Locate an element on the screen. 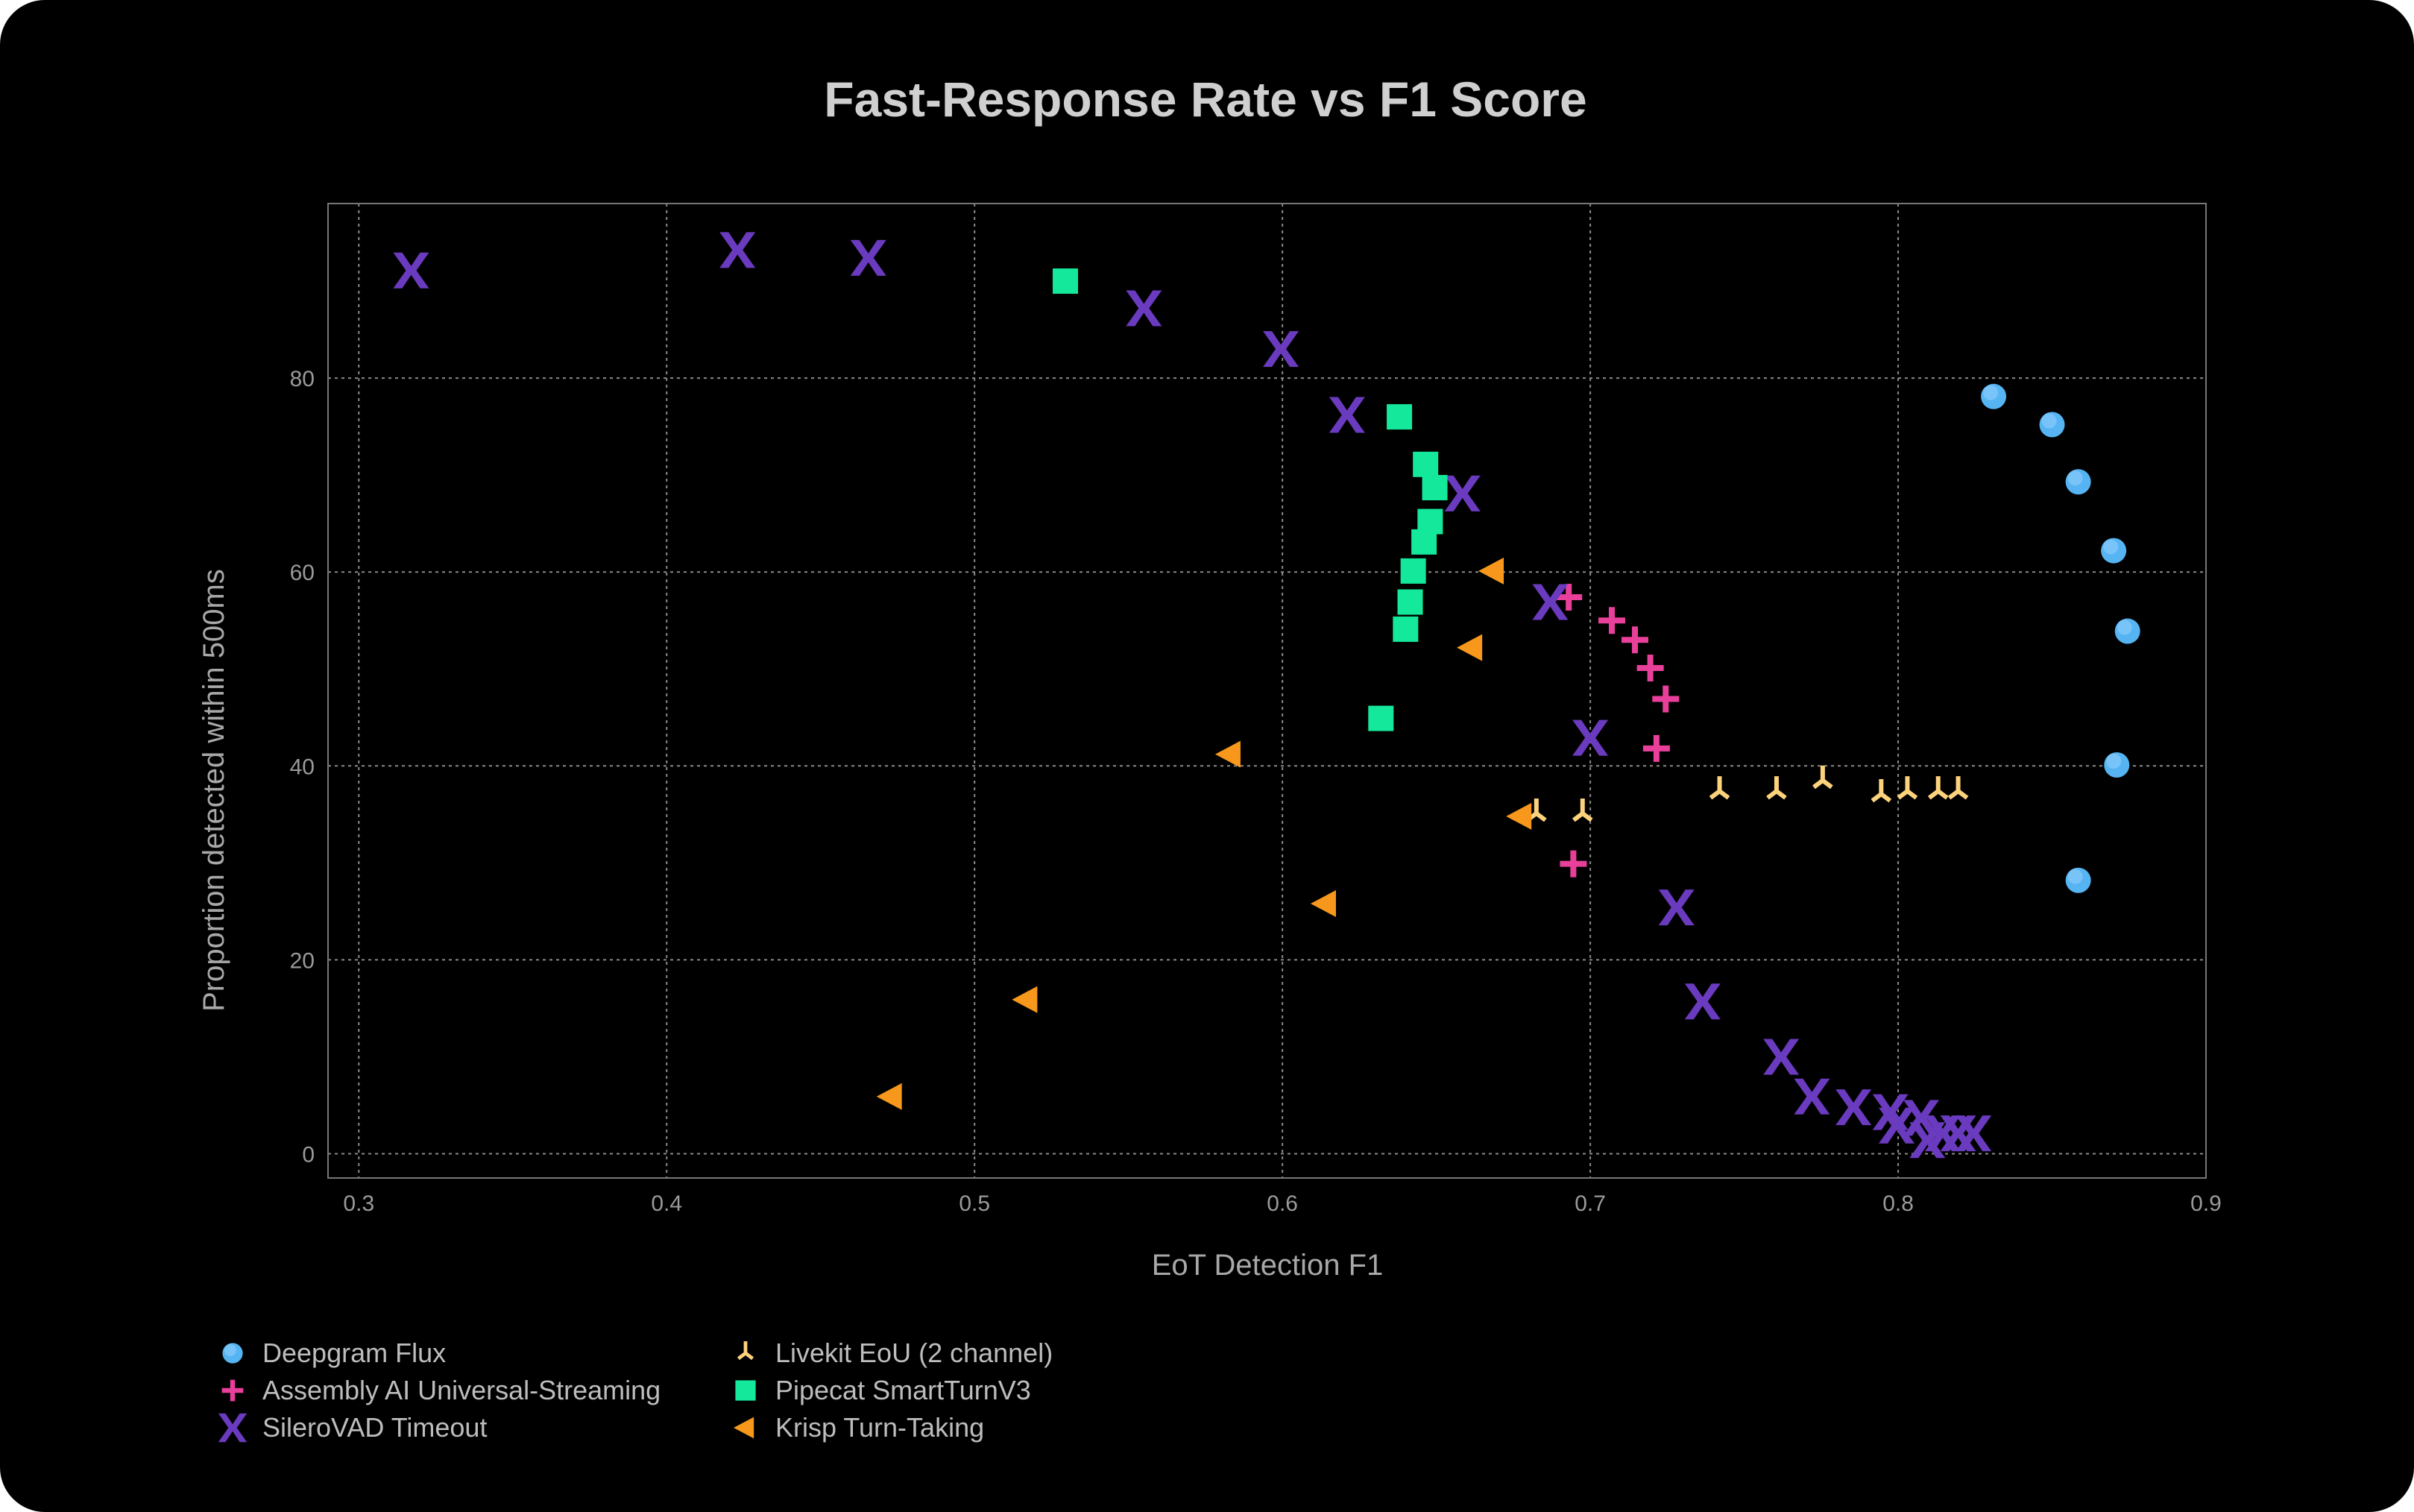 The height and width of the screenshot is (1512, 2414). legend-label: Livekit EoU (2 channel) is located at coordinates (914, 1353).